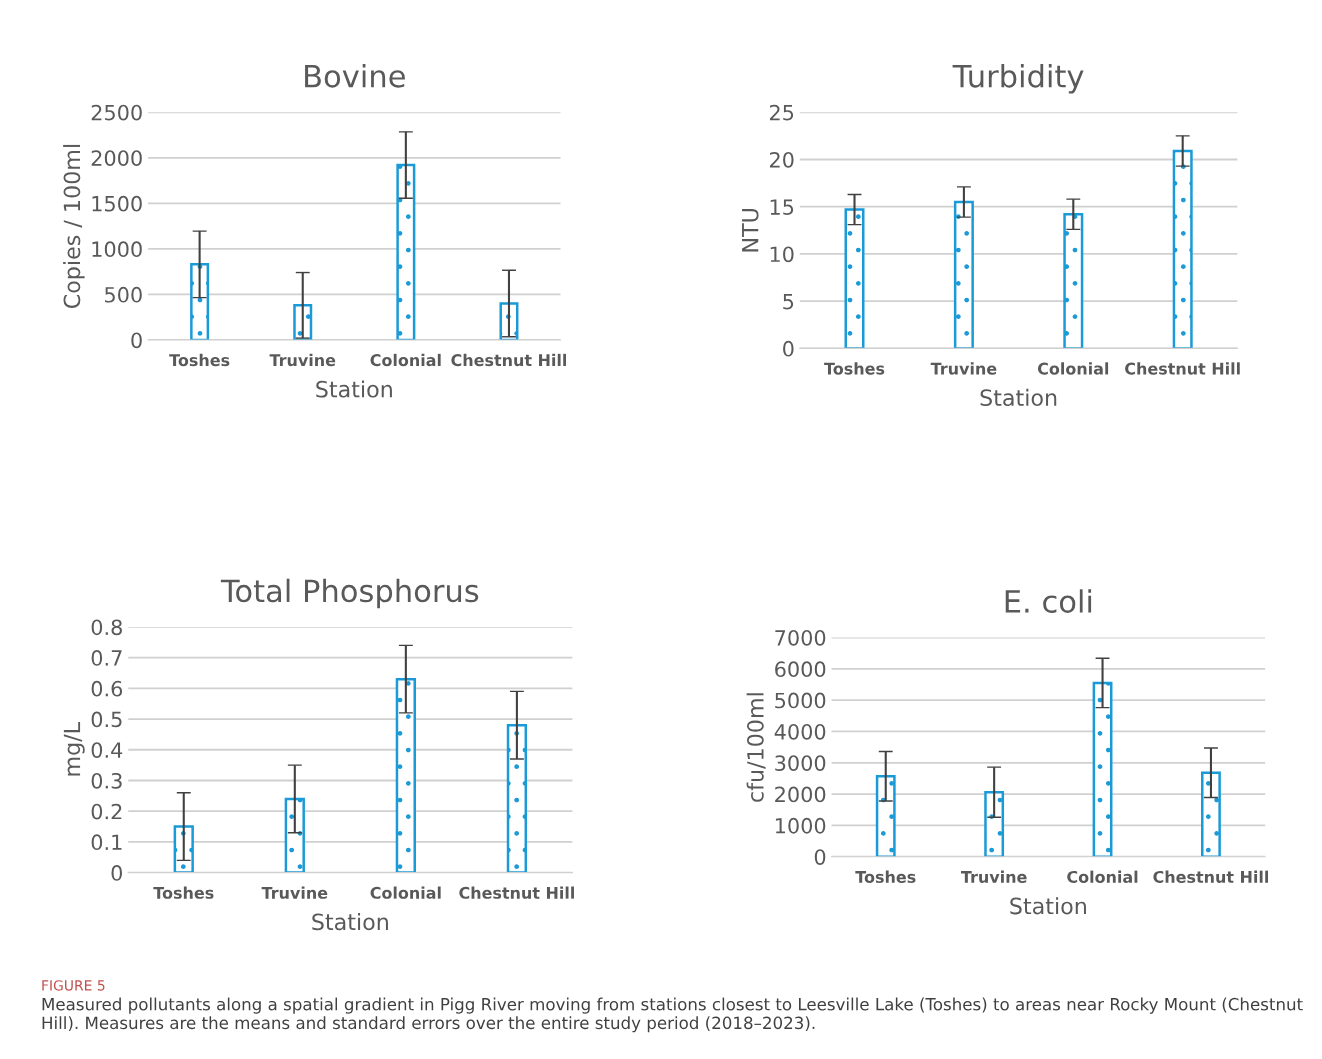 The width and height of the screenshot is (1322, 1059). What do you see at coordinates (672, 1015) in the screenshot?
I see `text: Measured pollutants along a spatial gradient in Pigg River moving from stations closest to Leesville Lake (Toshes) to areas near Rocky Mount (Chestnut Hill). Measures are the means and standard errors over the entire study period (2018–2023).` at bounding box center [672, 1015].